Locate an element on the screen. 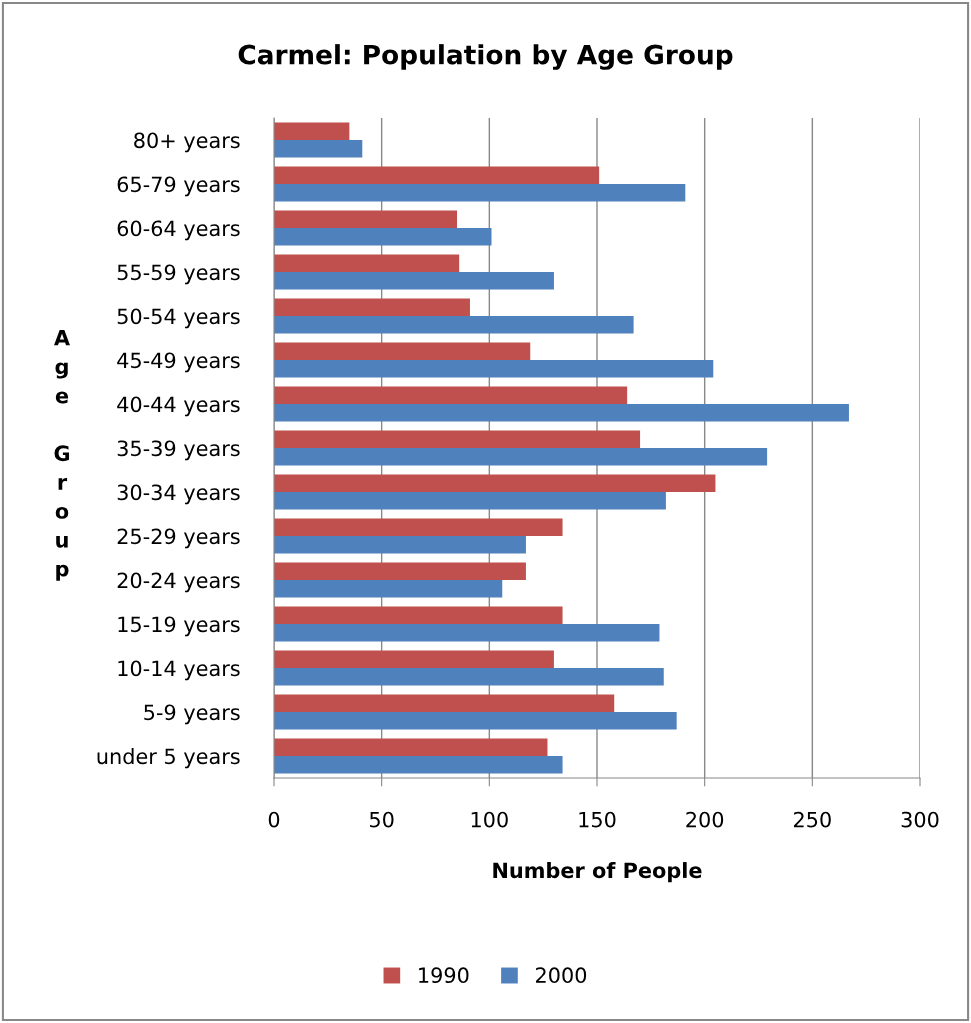 Image resolution: width=971 pixels, height=1023 pixels. x-tick-label: 0 is located at coordinates (274, 819).